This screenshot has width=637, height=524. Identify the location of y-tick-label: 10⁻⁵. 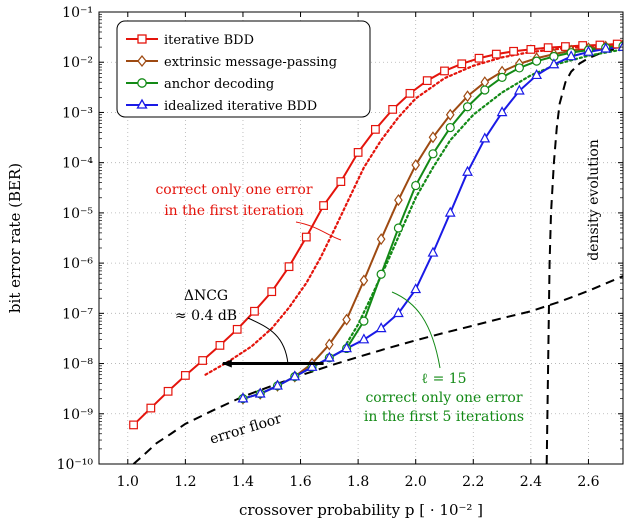
(77, 214).